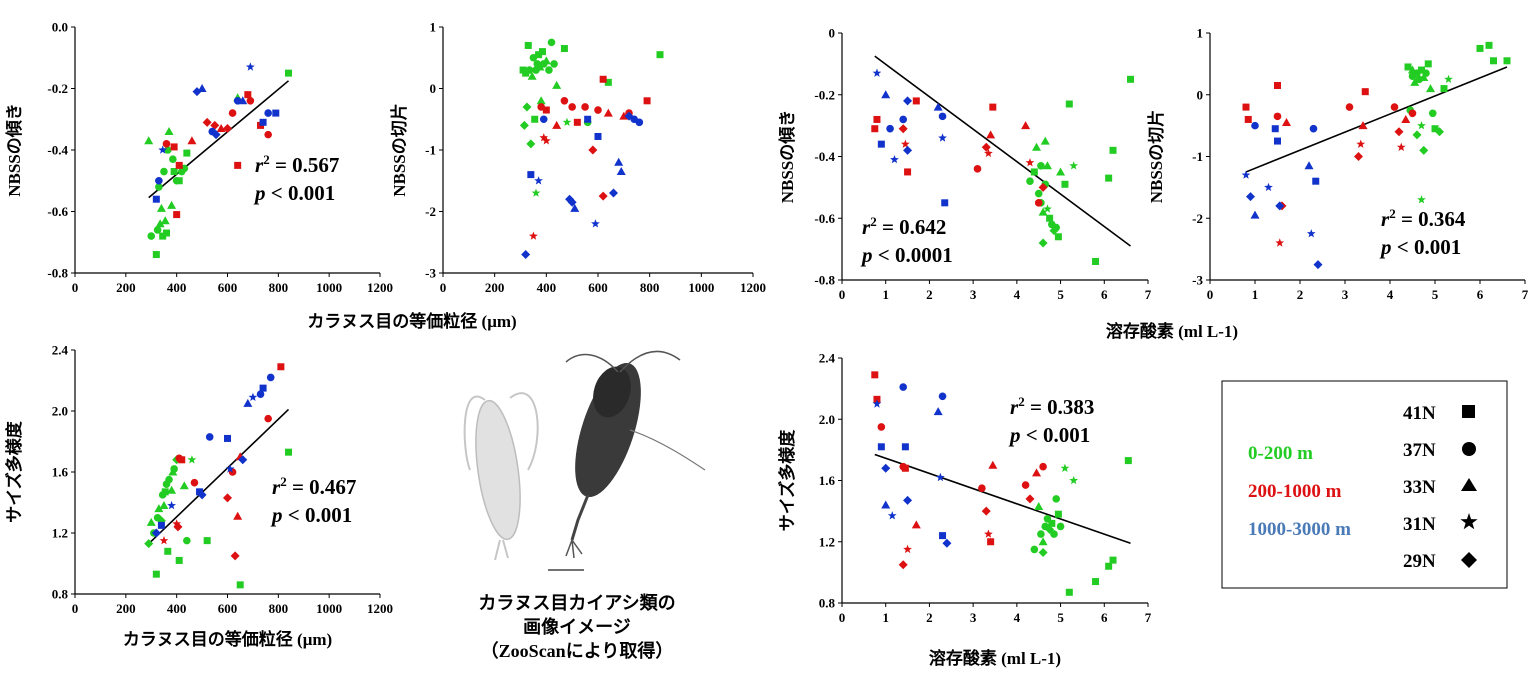  Describe the element at coordinates (973, 294) in the screenshot. I see `x-tick-label: 3` at that location.